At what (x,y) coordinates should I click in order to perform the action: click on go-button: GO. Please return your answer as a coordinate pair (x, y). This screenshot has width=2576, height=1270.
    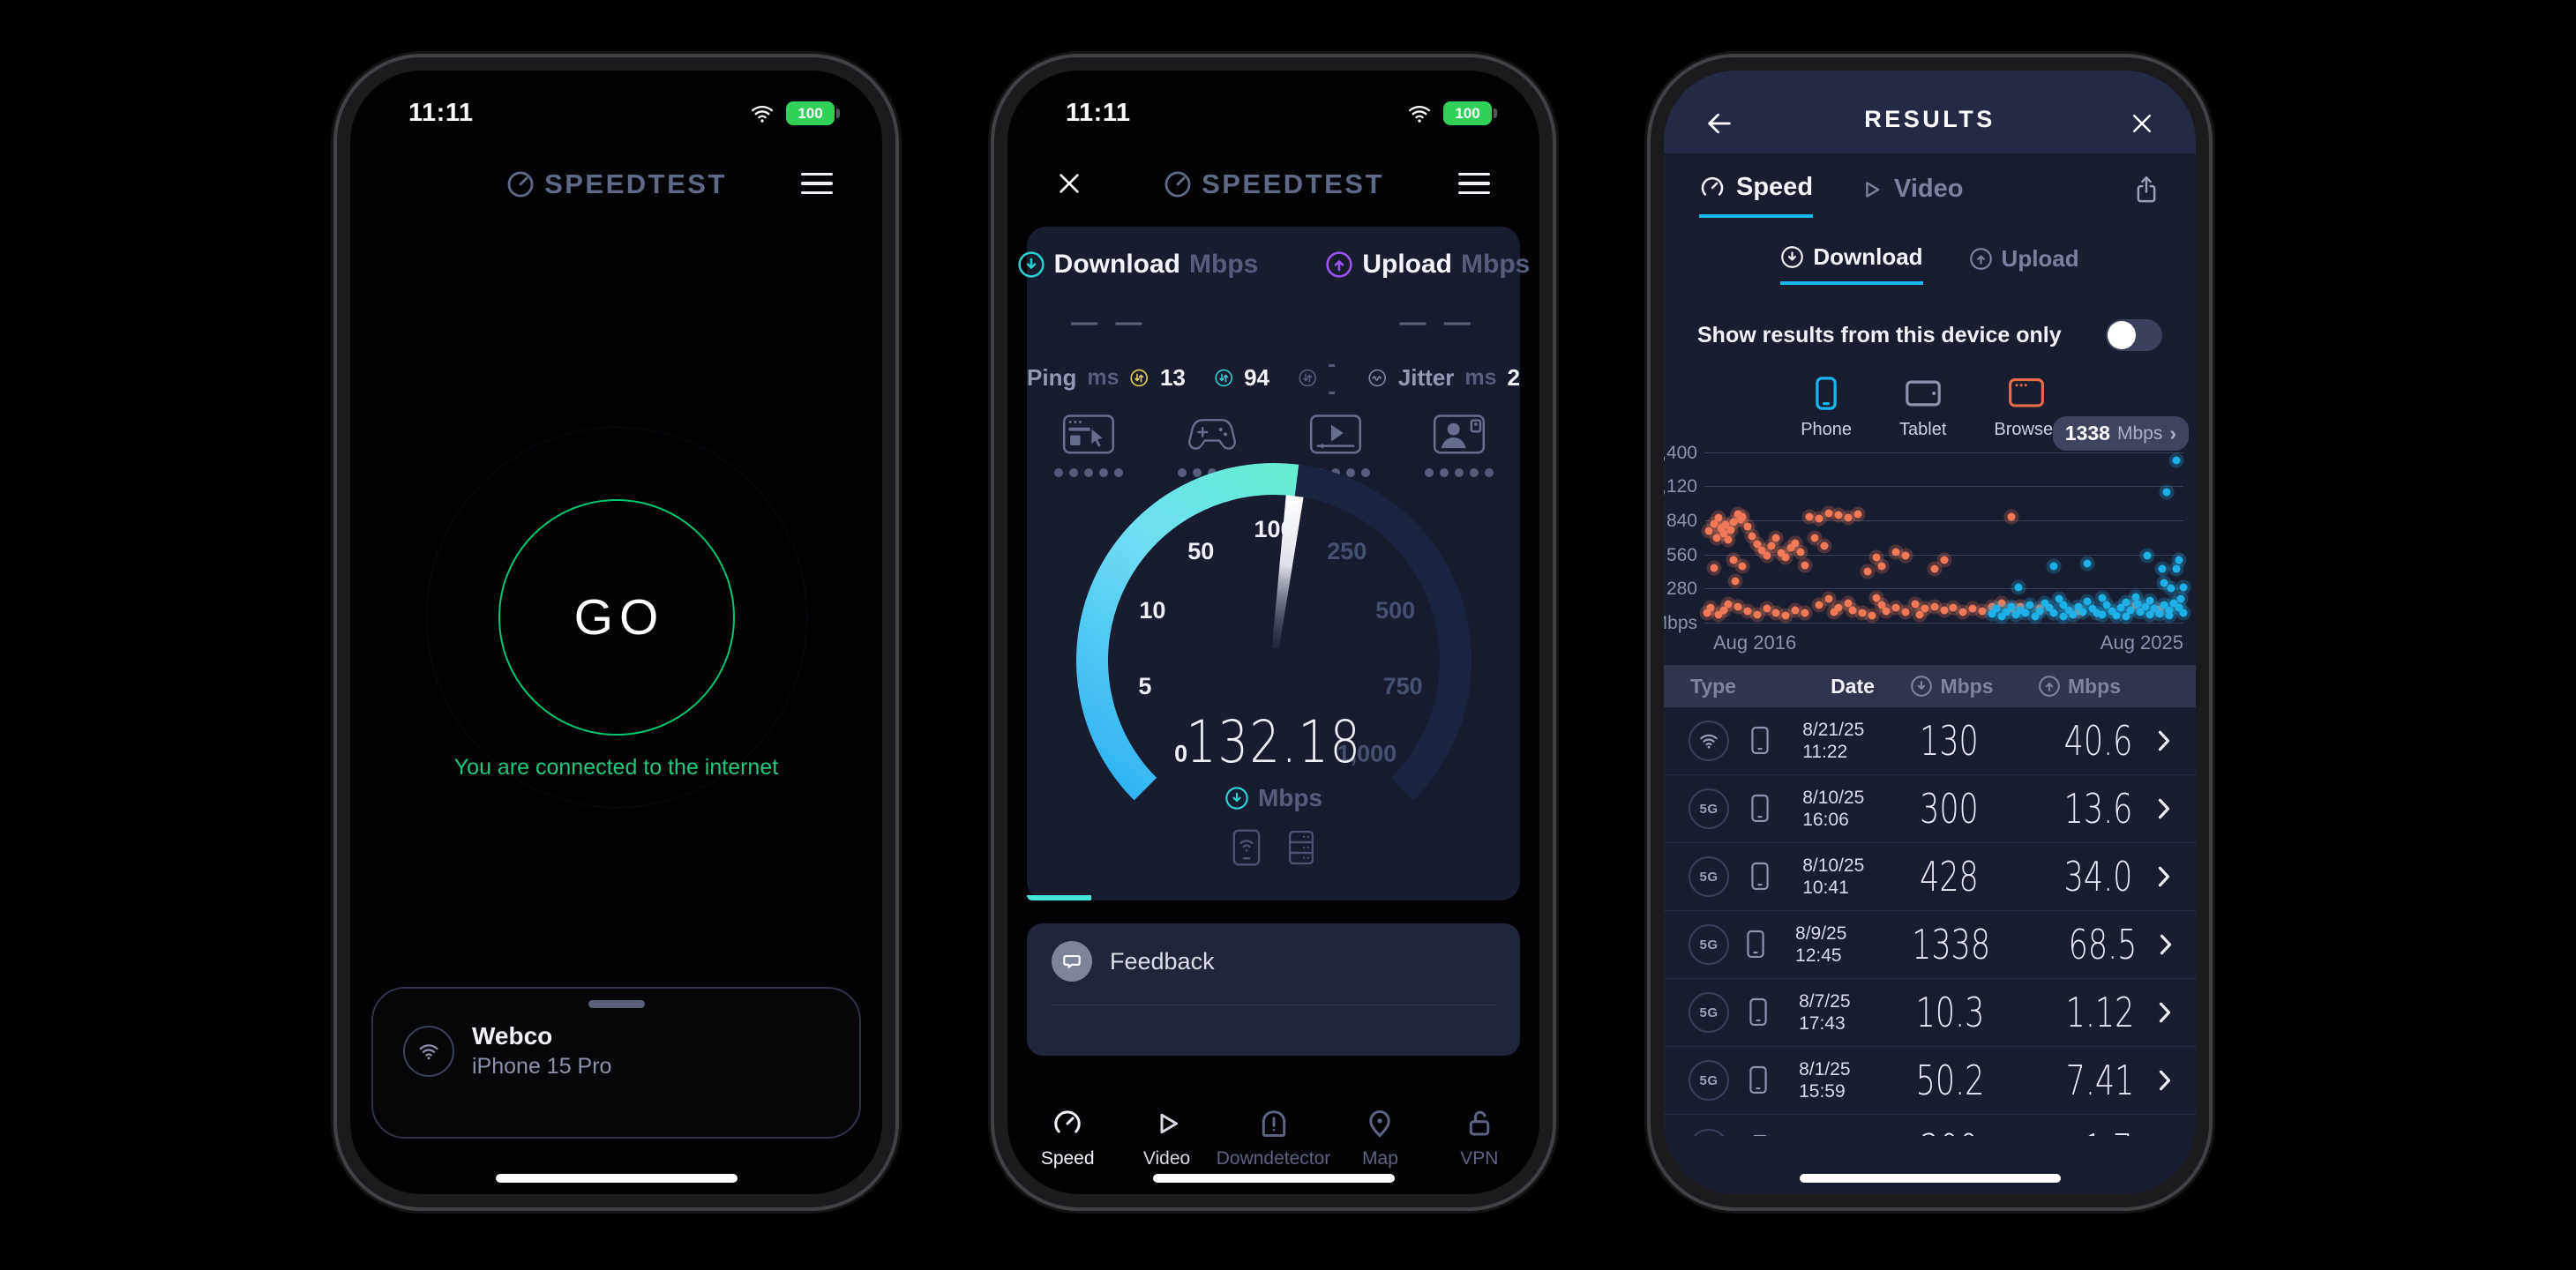
    Looking at the image, I should click on (617, 617).